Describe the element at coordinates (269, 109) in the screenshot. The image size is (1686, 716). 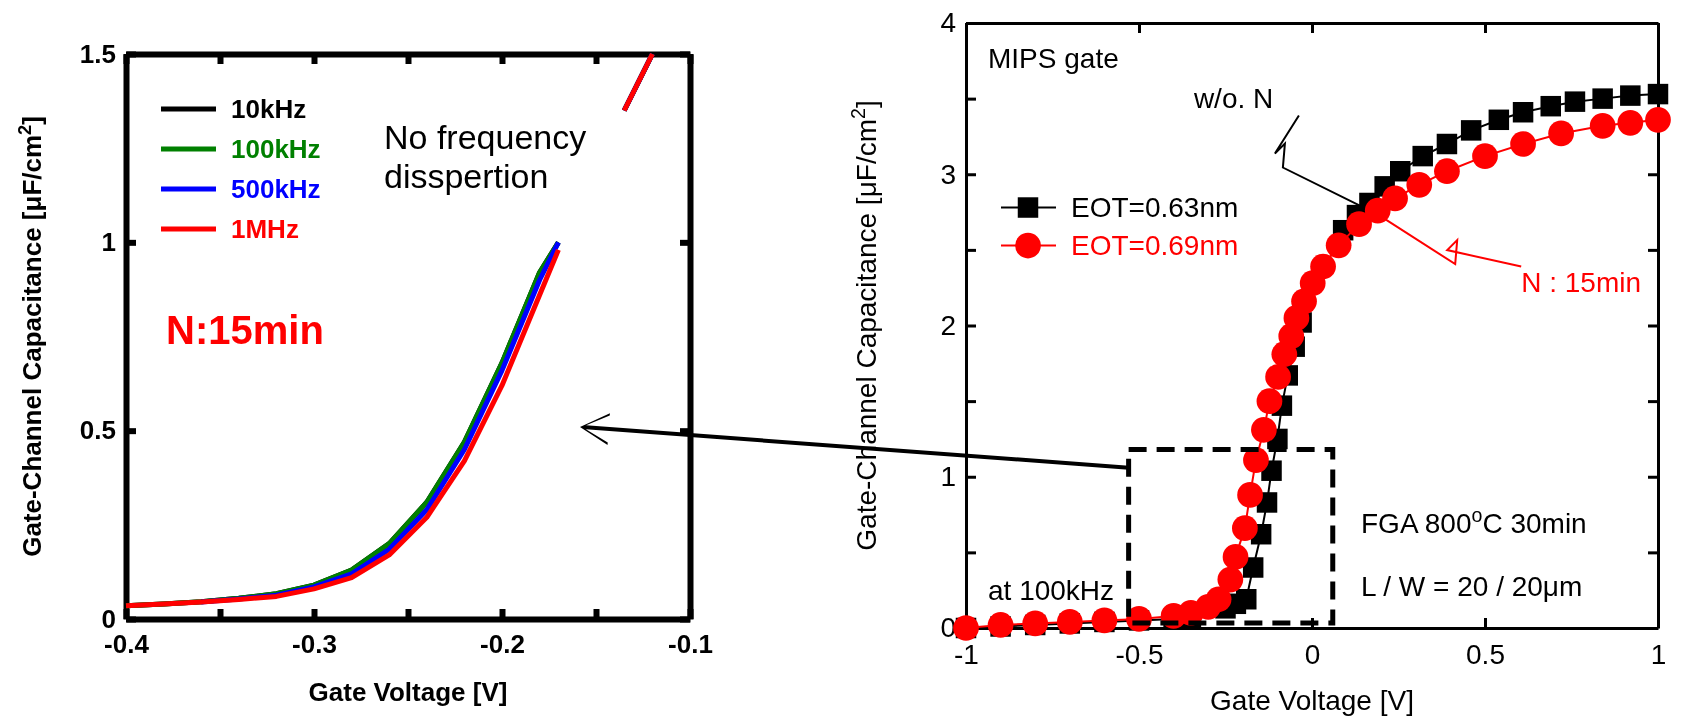
I see `legend-label: 10kHz` at that location.